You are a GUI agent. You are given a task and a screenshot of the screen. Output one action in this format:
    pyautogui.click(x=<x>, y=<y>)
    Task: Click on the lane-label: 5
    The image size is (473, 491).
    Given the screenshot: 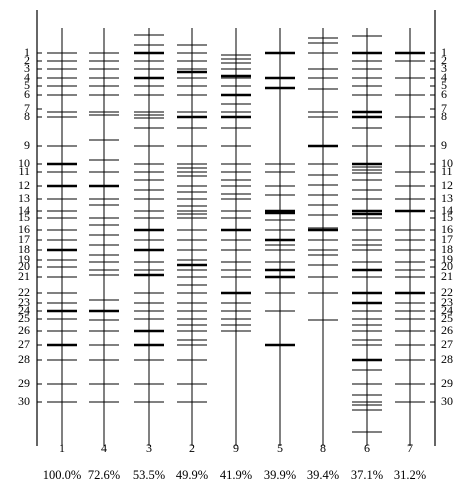 What is the action you would take?
    pyautogui.click(x=280, y=448)
    